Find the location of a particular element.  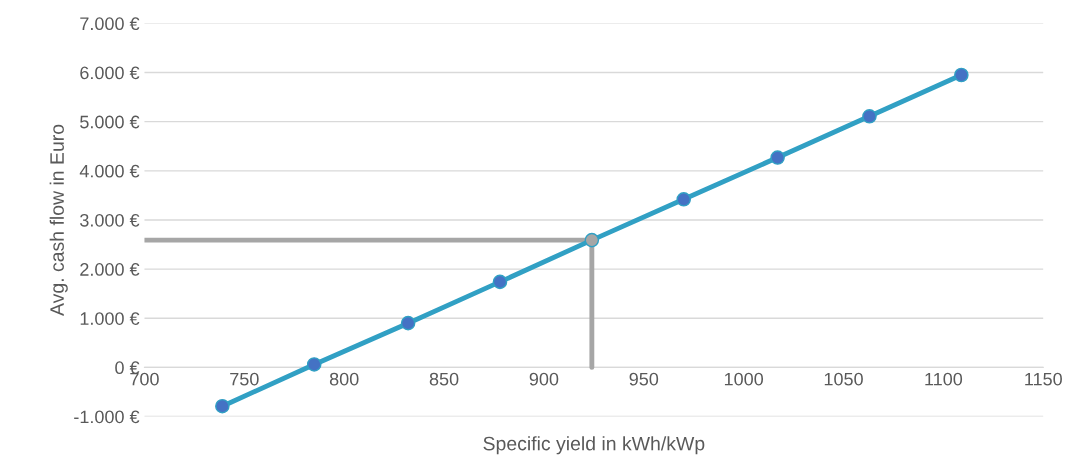

x-tick-label: 1150 is located at coordinates (1043, 379).